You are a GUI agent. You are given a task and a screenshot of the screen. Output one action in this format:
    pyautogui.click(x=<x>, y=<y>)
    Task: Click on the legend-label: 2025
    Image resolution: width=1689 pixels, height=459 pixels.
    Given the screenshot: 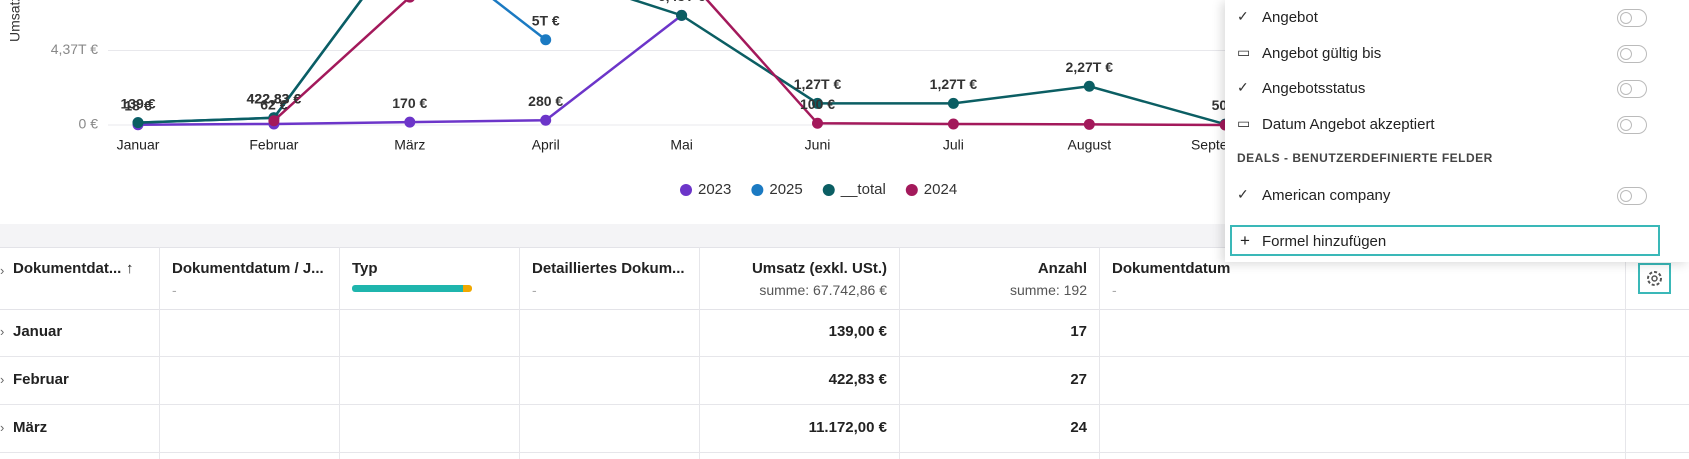 What is the action you would take?
    pyautogui.click(x=785, y=189)
    